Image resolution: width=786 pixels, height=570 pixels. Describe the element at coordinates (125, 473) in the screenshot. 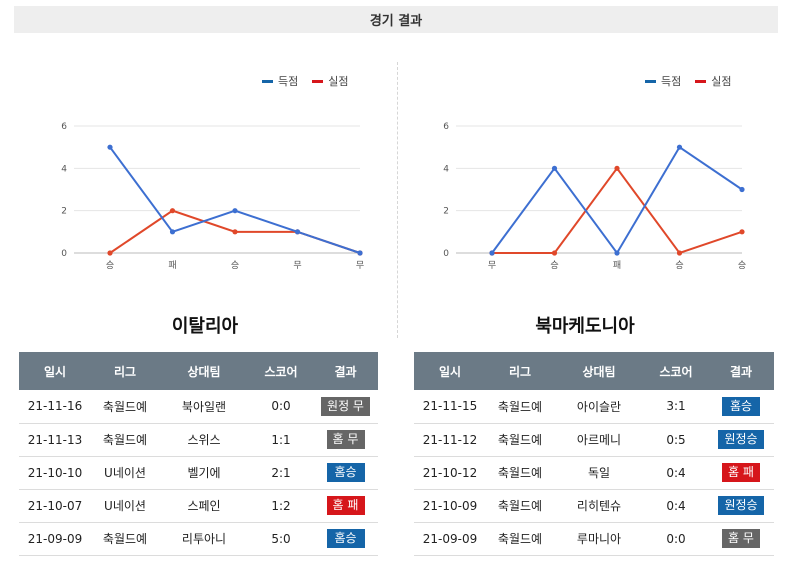

I see `cell-league: U네이션` at that location.